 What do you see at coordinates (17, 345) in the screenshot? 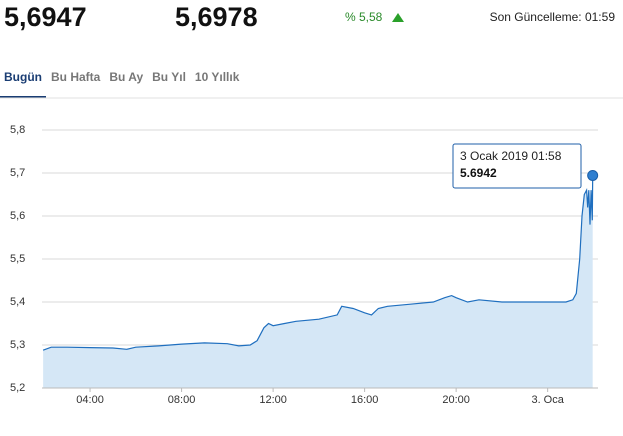
I see `y-tick-label: 5,3` at bounding box center [17, 345].